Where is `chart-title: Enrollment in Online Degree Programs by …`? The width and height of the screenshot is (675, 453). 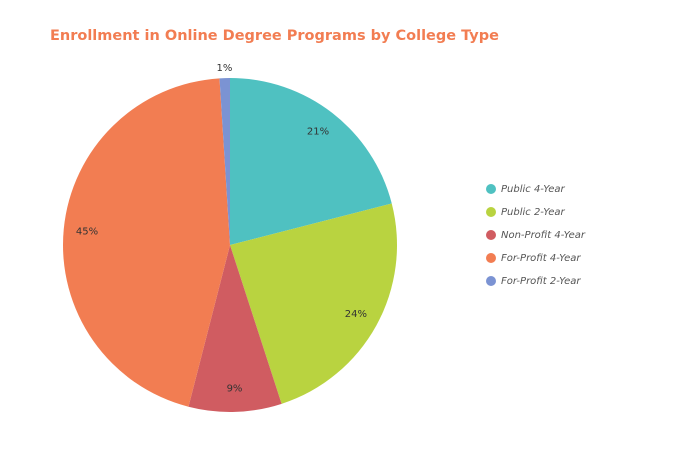 chart-title: Enrollment in Online Degree Programs by … is located at coordinates (274, 36).